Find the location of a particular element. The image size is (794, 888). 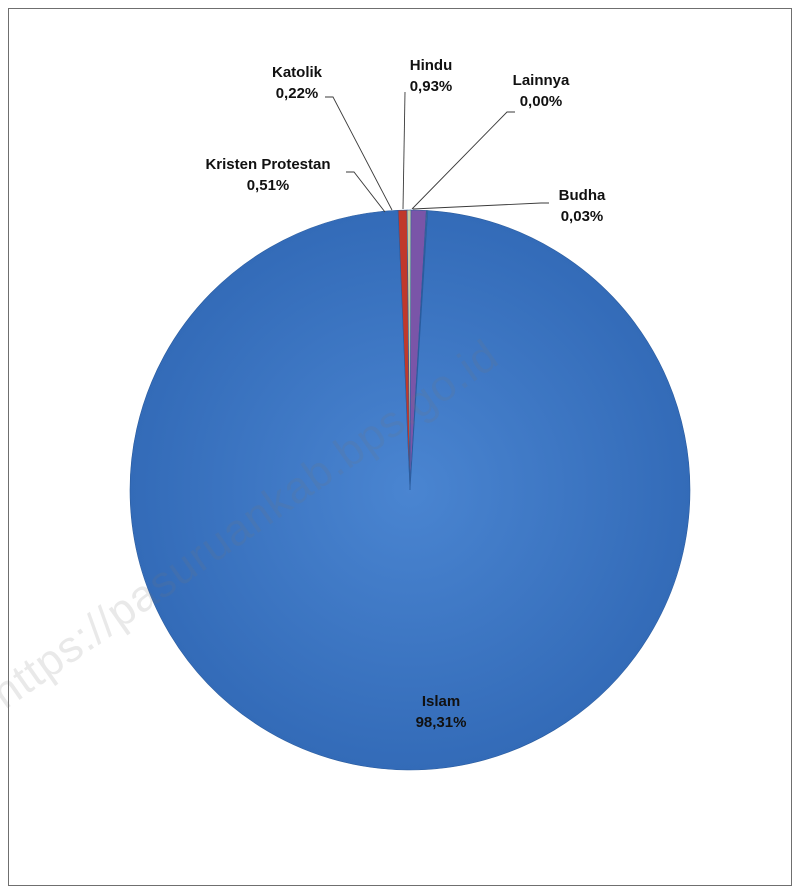

pie-slice-katolik is located at coordinates (409, 350).